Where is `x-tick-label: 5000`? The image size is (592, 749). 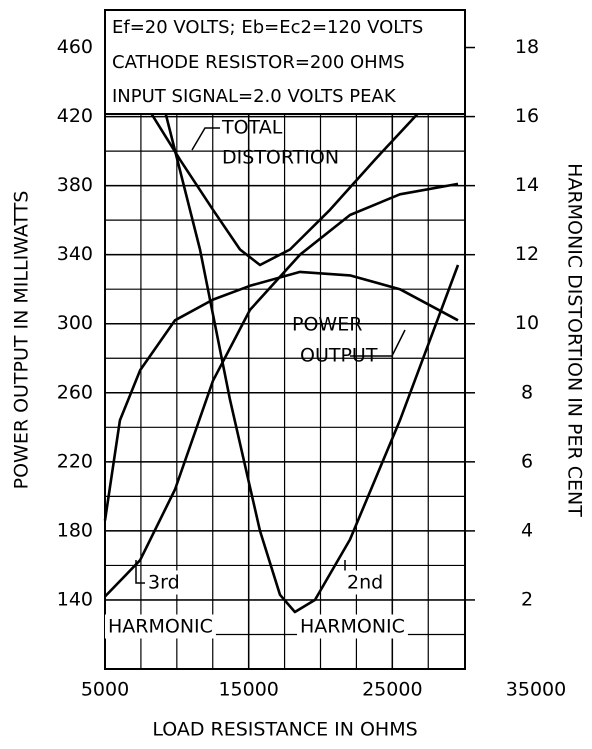
x-tick-label: 5000 is located at coordinates (105, 690).